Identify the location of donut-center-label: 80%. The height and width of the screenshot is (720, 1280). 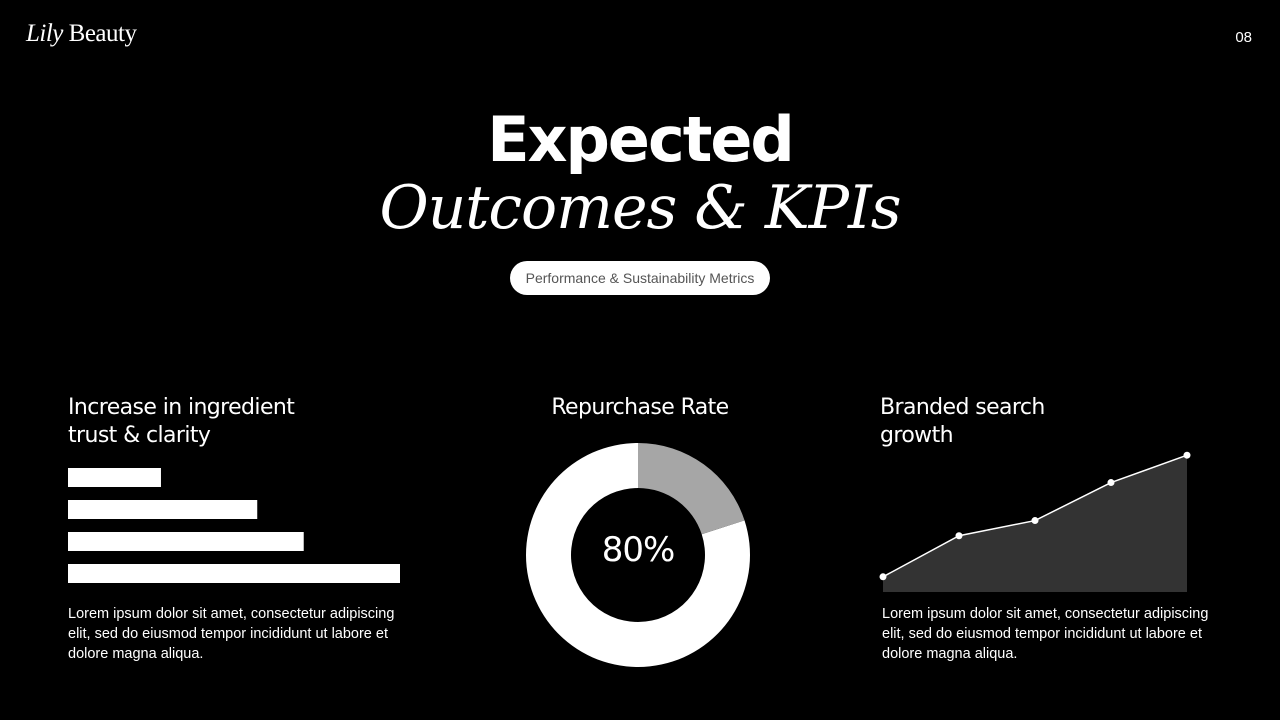
(638, 550).